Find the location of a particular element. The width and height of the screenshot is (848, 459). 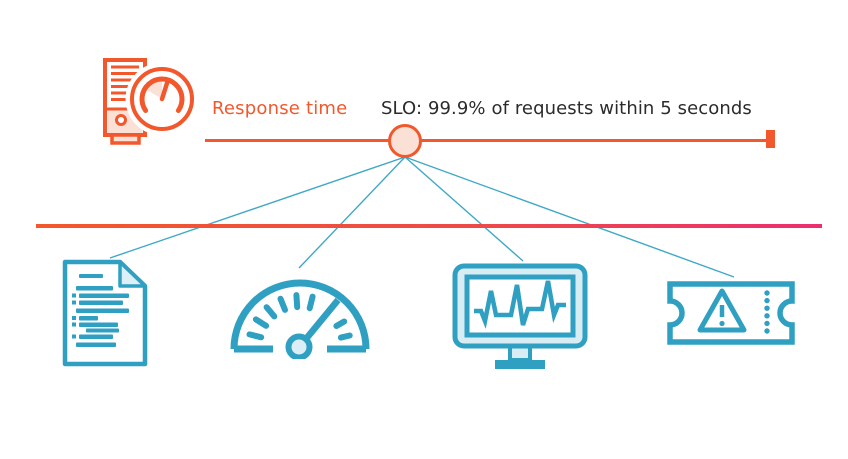

gauge-needle is located at coordinates (165, 89).